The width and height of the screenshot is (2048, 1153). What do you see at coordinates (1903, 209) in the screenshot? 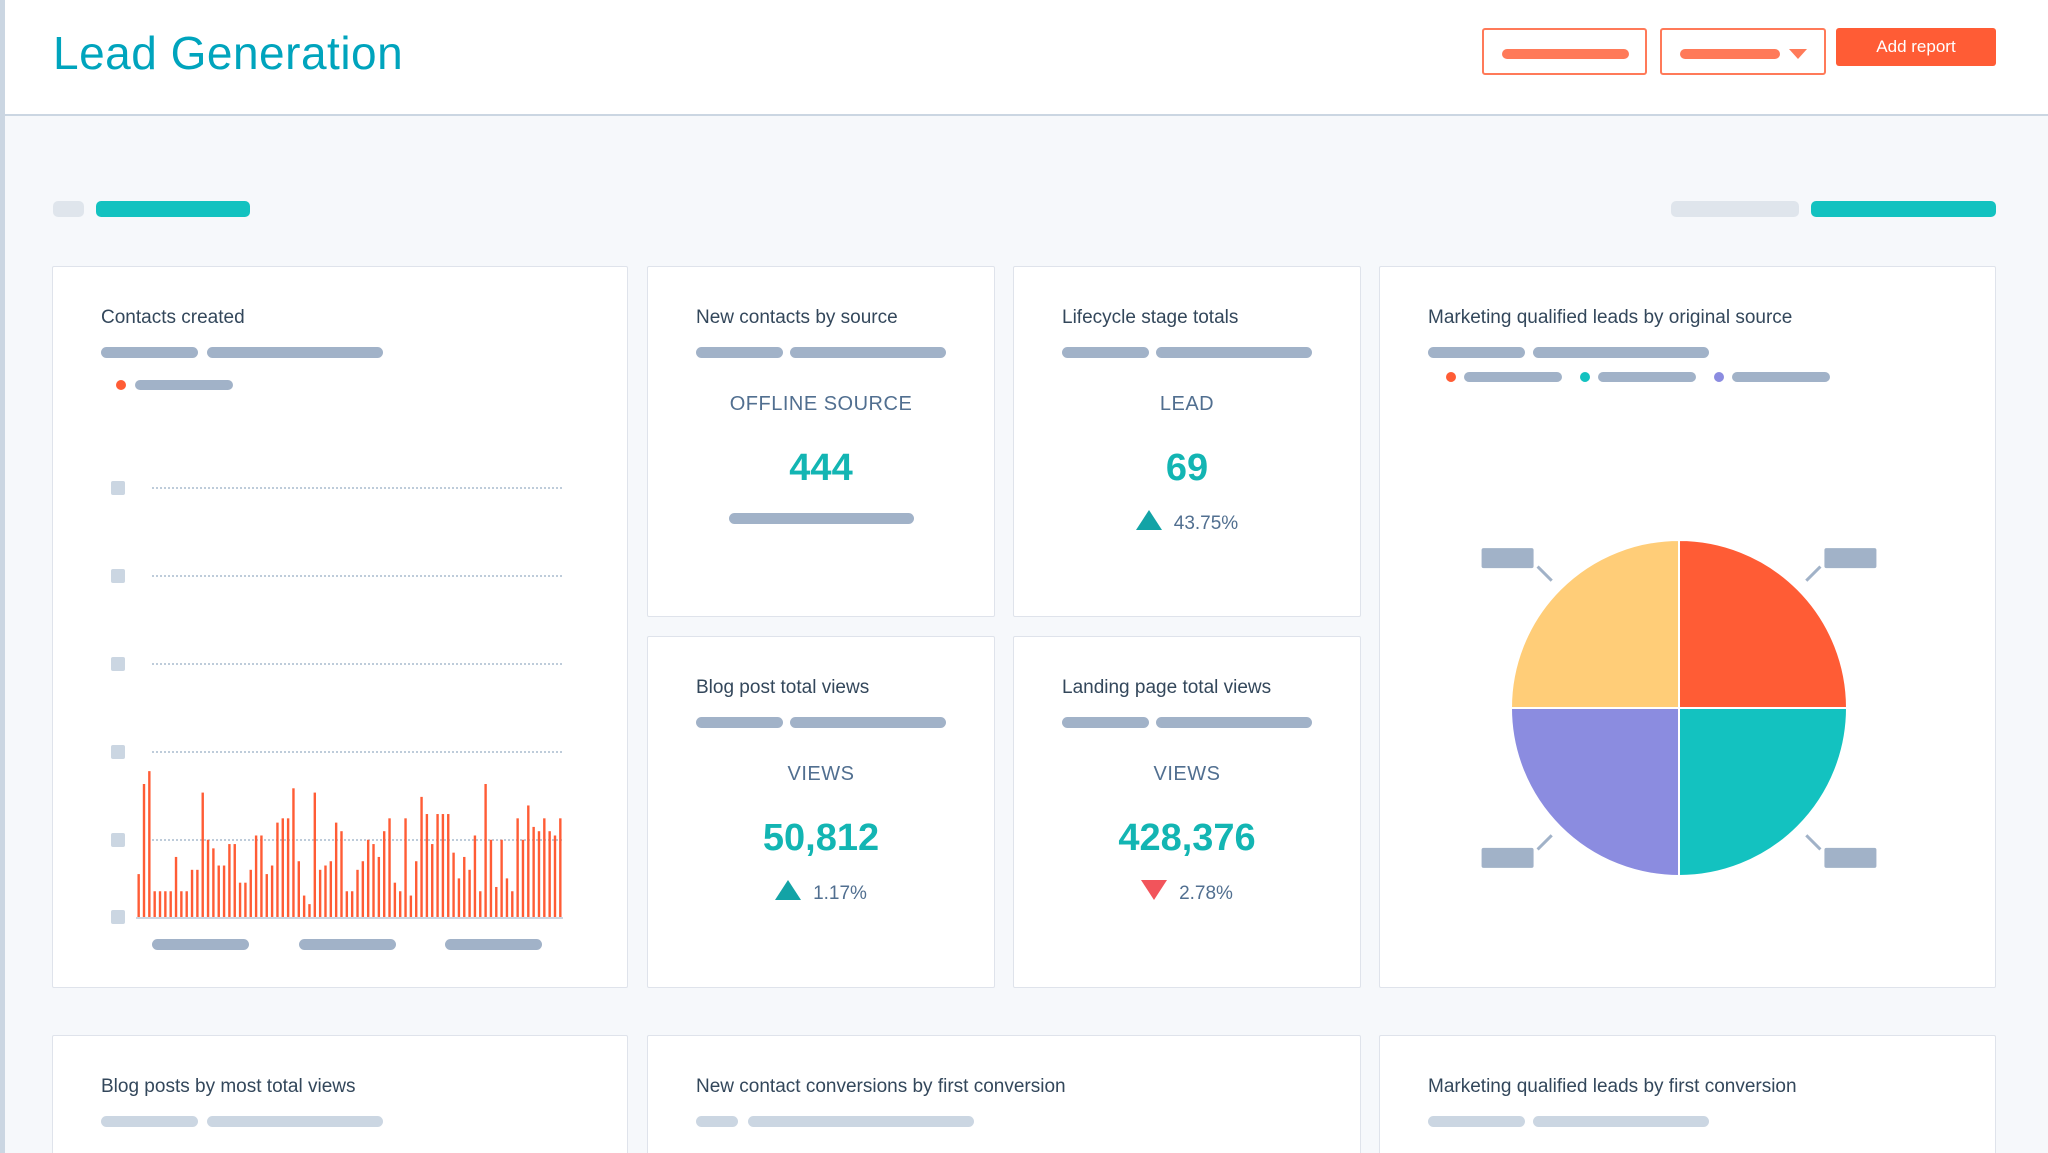
I see `filter-action-placeholder` at bounding box center [1903, 209].